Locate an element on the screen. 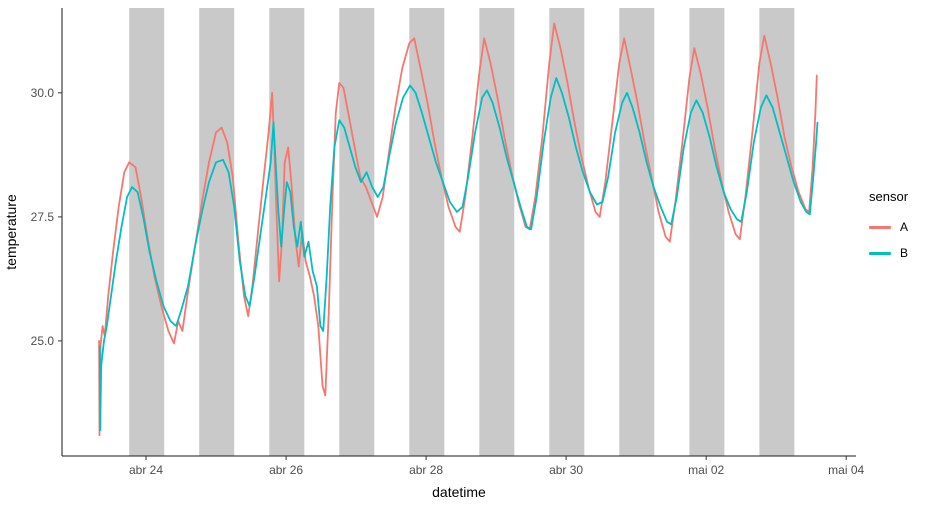  legend-key-b-line-swatch is located at coordinates (880, 253).